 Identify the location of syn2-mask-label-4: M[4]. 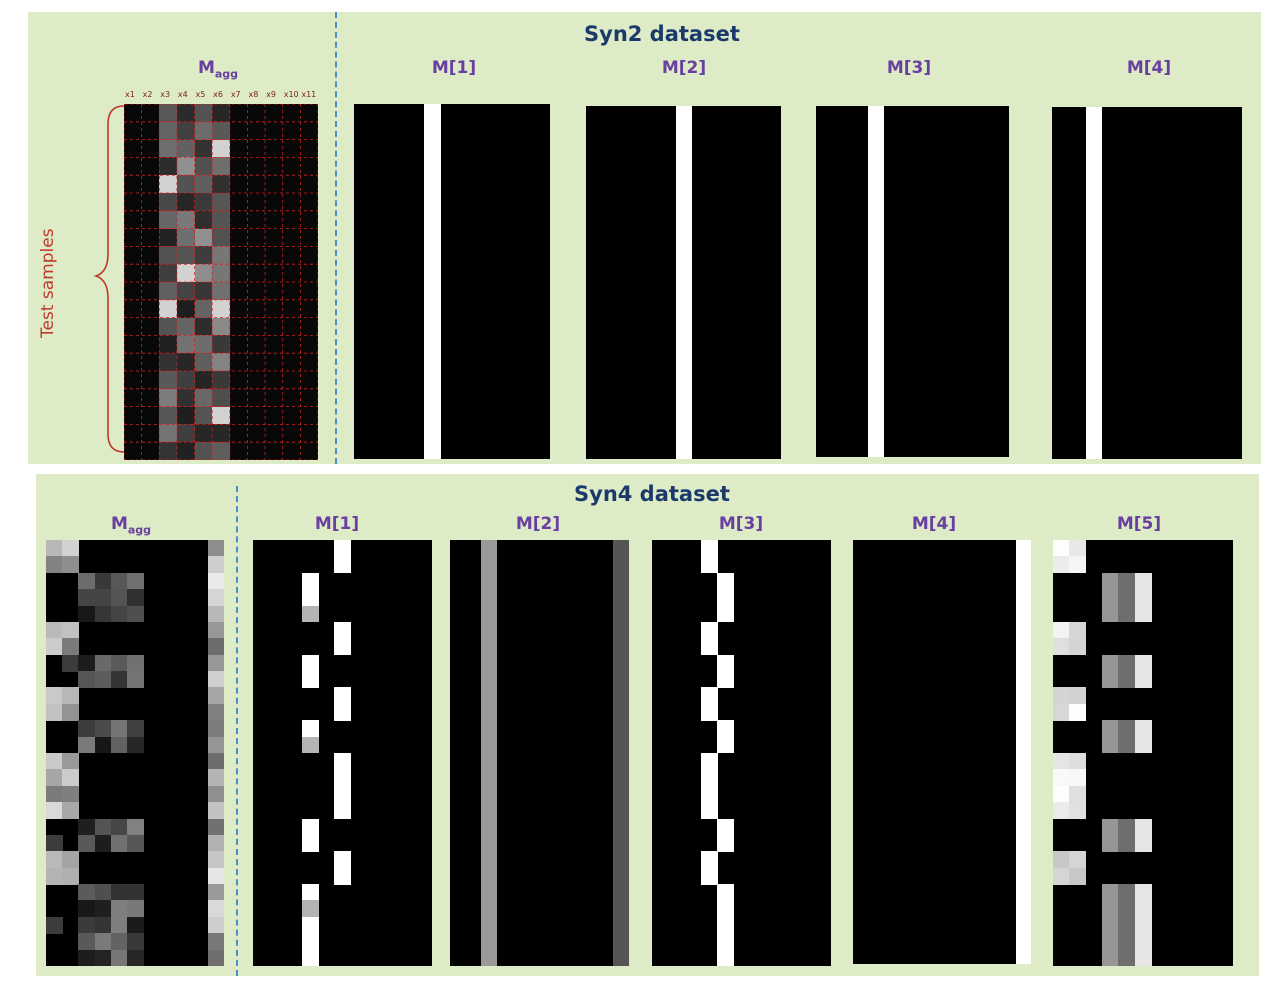
(1149, 68).